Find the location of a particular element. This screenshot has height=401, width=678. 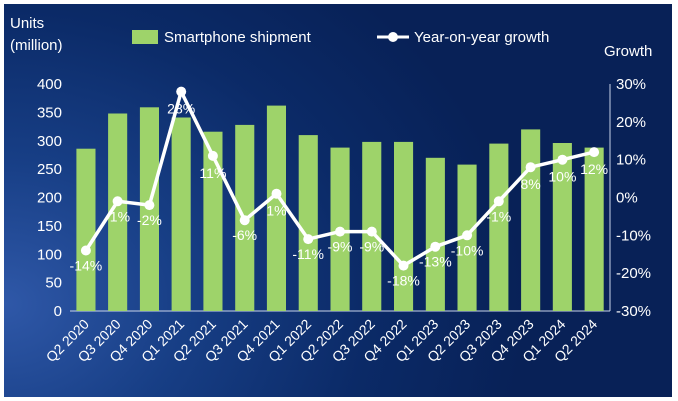

growth-label-0: -14% is located at coordinates (86, 266).